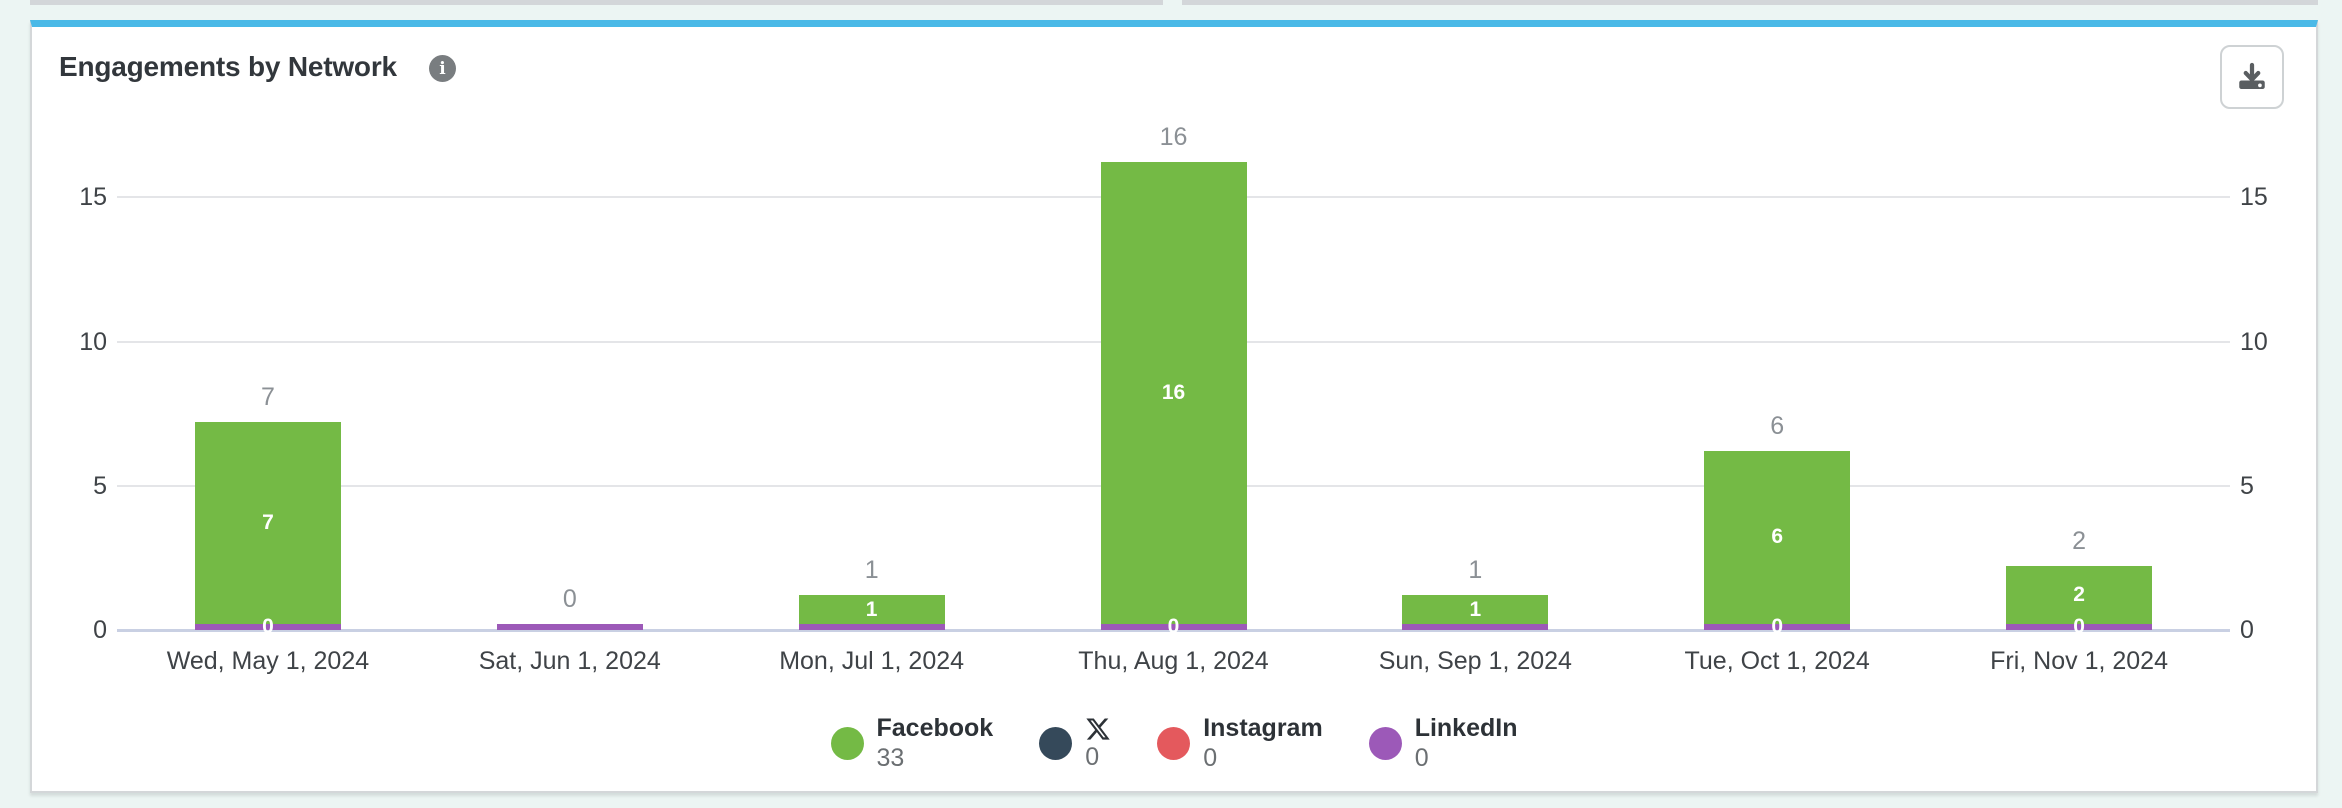  I want to click on bar-value-label-facebook: 6, so click(1777, 537).